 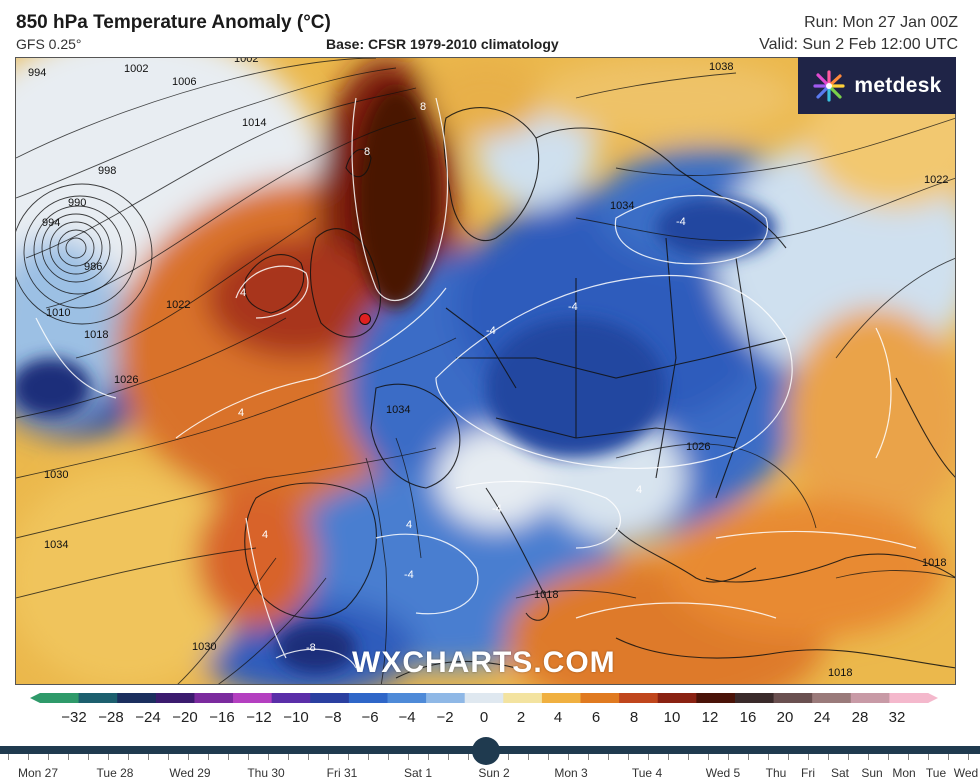 What do you see at coordinates (93, 267) in the screenshot?
I see `isobar-label: 986` at bounding box center [93, 267].